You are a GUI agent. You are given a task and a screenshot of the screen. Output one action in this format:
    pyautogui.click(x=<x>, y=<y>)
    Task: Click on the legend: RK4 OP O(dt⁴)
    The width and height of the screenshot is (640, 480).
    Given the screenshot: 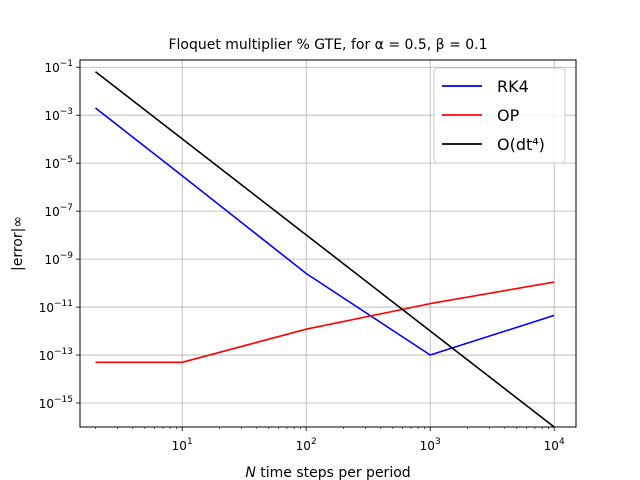 What is the action you would take?
    pyautogui.click(x=499, y=115)
    